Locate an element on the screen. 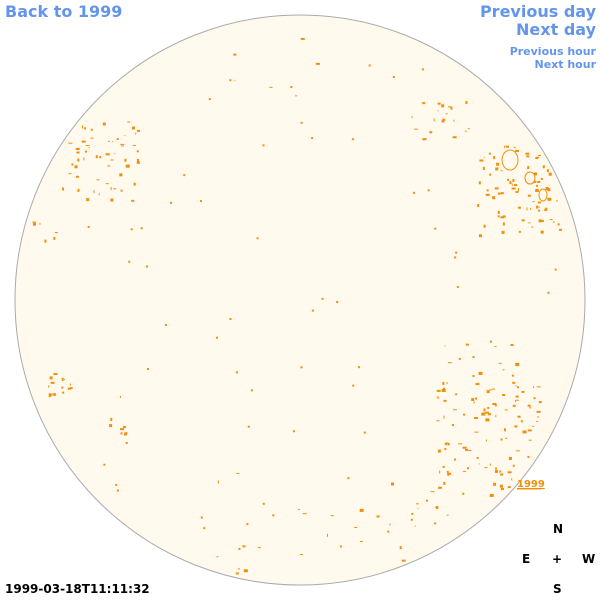 The width and height of the screenshot is (600, 600). previous-hour-link: Previous hour is located at coordinates (552, 51).